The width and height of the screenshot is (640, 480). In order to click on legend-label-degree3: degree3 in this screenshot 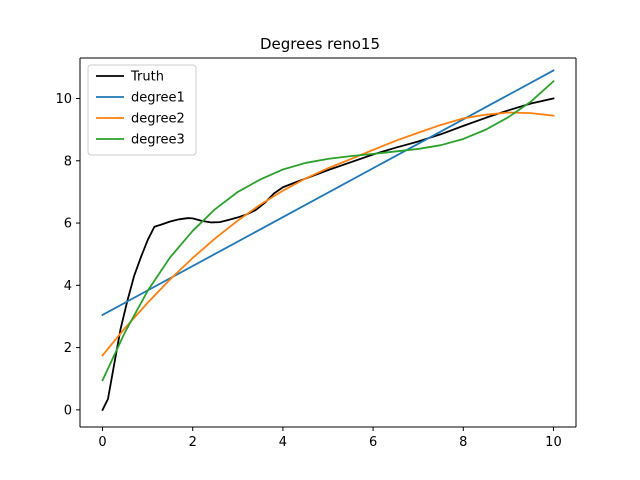, I will do `click(158, 140)`.